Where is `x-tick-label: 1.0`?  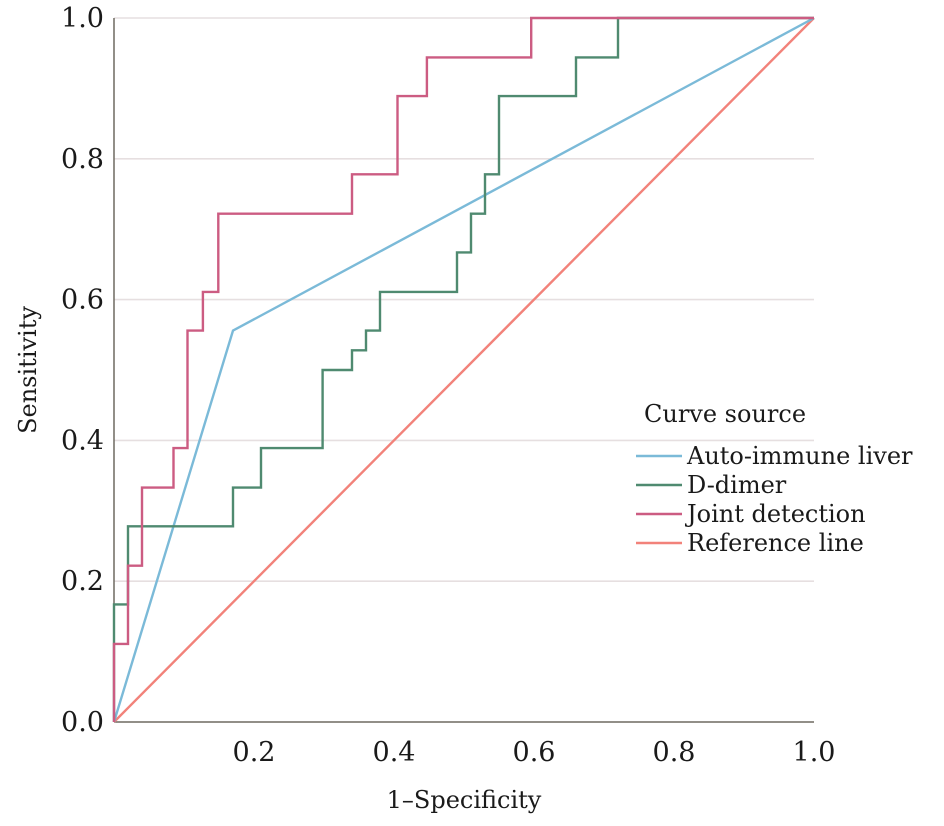
x-tick-label: 1.0 is located at coordinates (814, 752).